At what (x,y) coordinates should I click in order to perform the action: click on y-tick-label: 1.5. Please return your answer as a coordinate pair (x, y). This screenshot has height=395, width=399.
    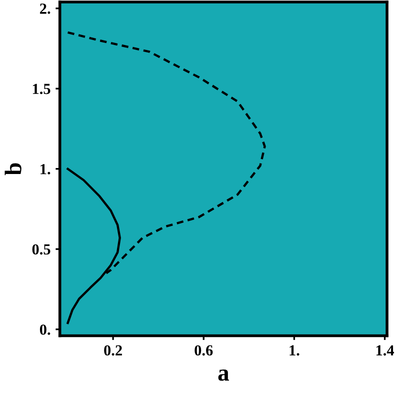
    Looking at the image, I should click on (41, 89).